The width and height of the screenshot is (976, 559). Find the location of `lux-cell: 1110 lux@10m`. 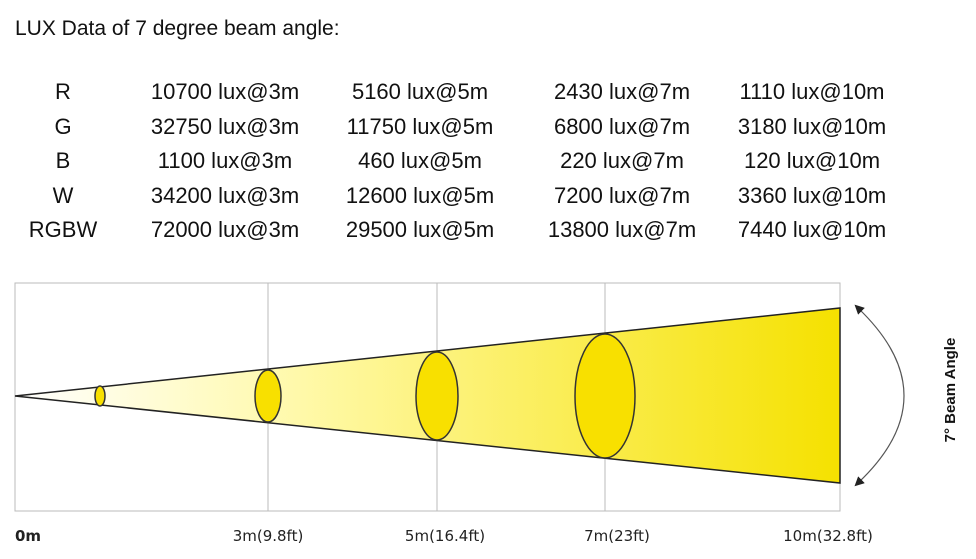

lux-cell: 1110 lux@10m is located at coordinates (811, 91).